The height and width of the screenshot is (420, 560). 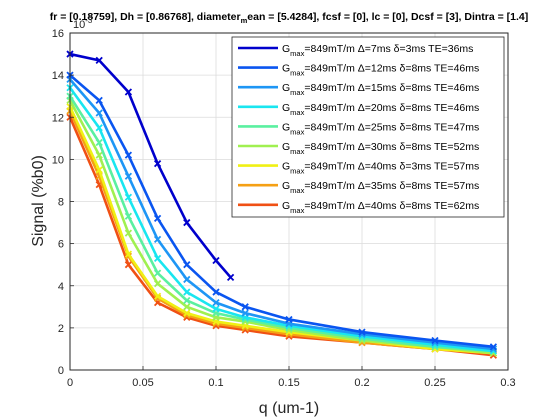 I want to click on legend-entry: Gmax=849mT/m Δ=40ms δ=3ms TE=57ms, so click(x=358, y=168).